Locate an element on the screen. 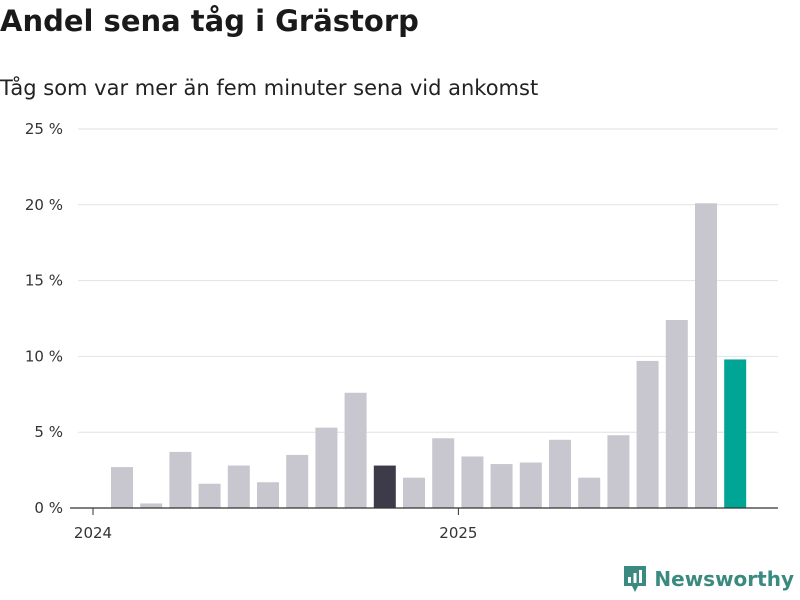 This screenshot has width=800, height=600. chart-title: Andel sena tåg i Grästorp is located at coordinates (209, 21).